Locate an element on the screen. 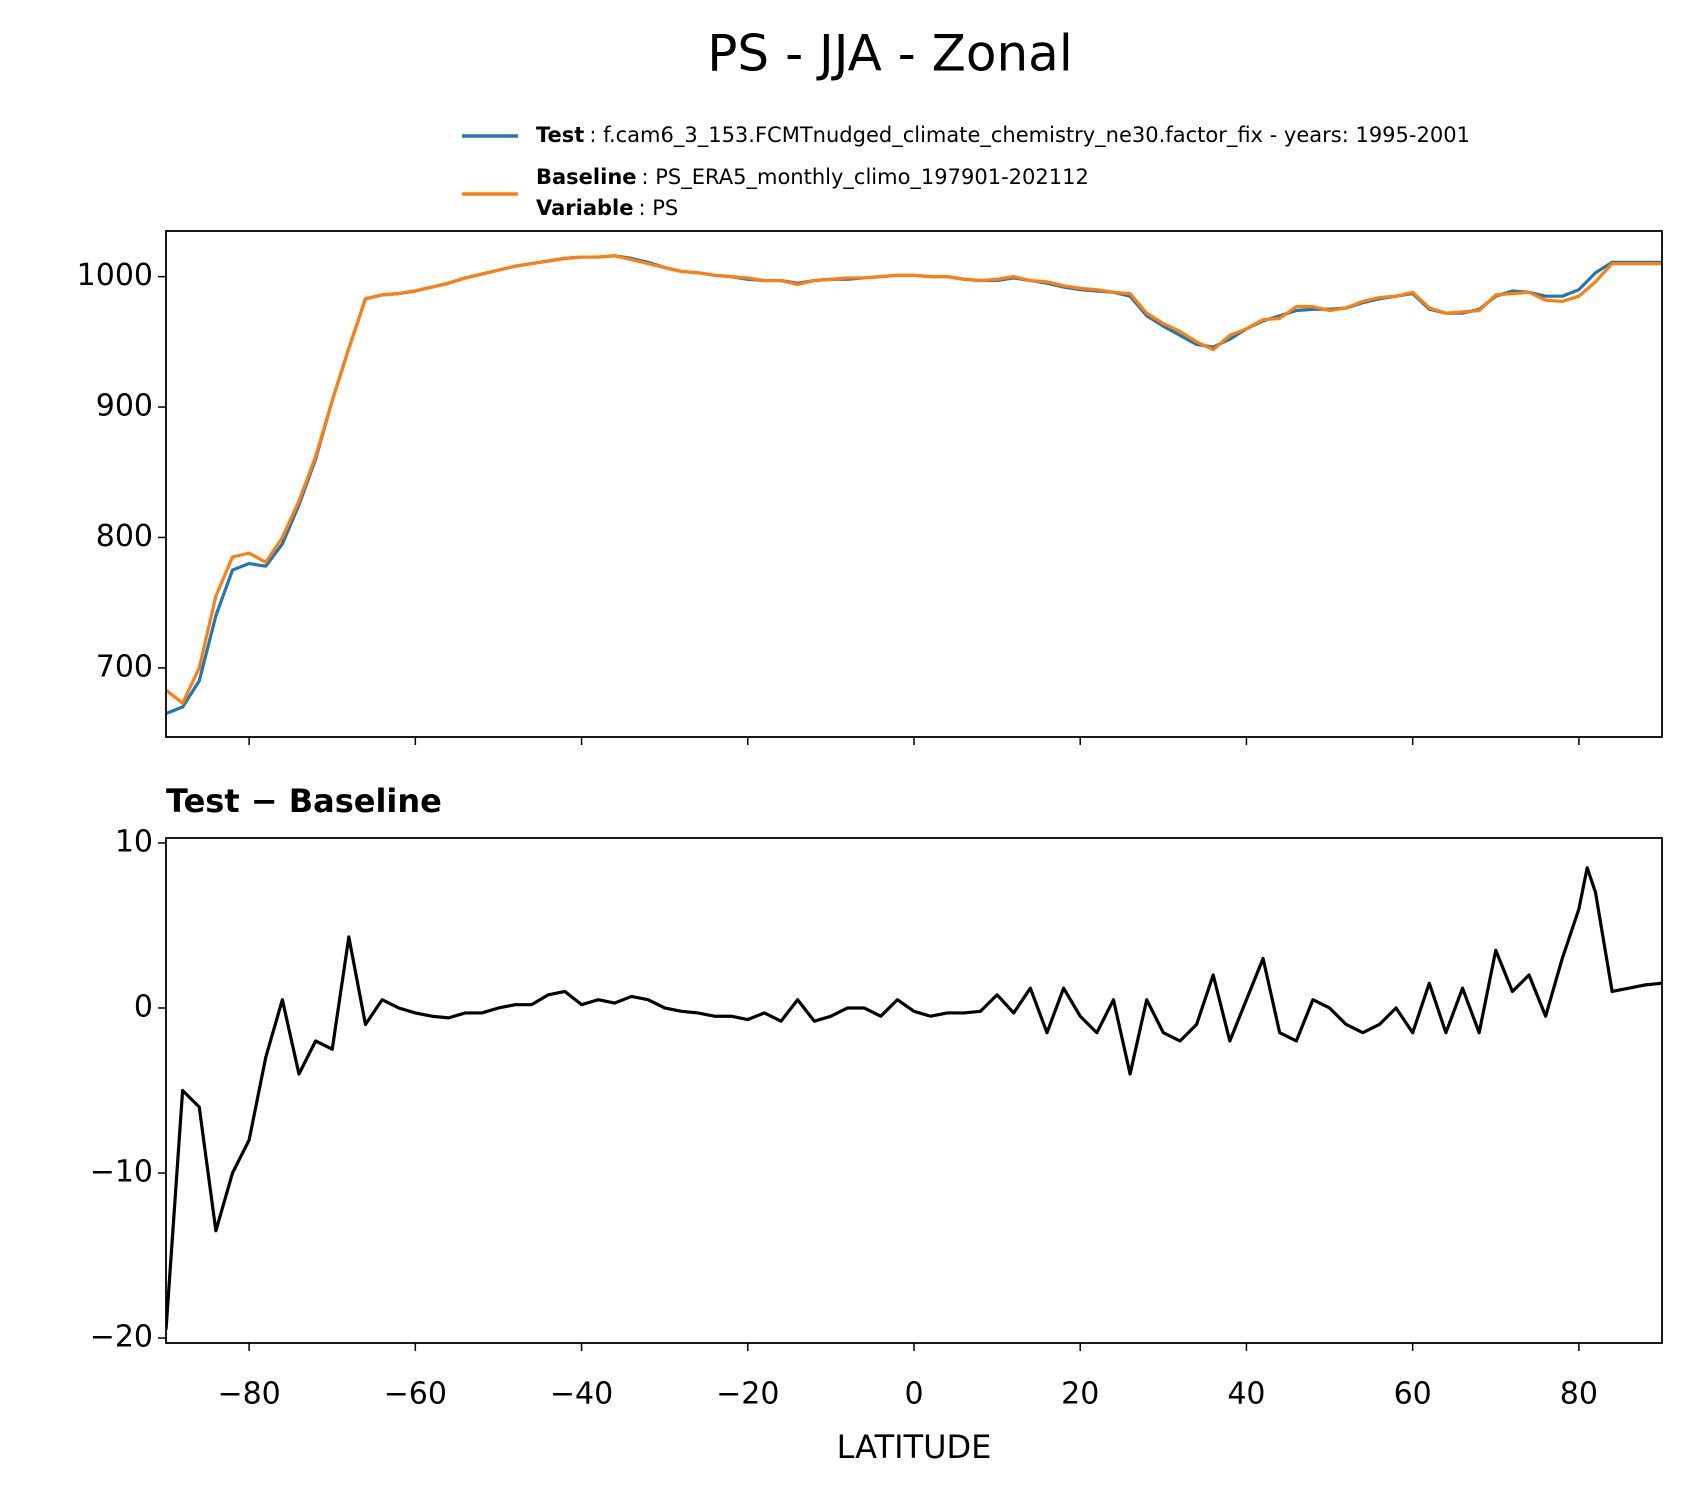 Image resolution: width=1683 pixels, height=1496 pixels. x-tick-label: 0 is located at coordinates (913, 1394).